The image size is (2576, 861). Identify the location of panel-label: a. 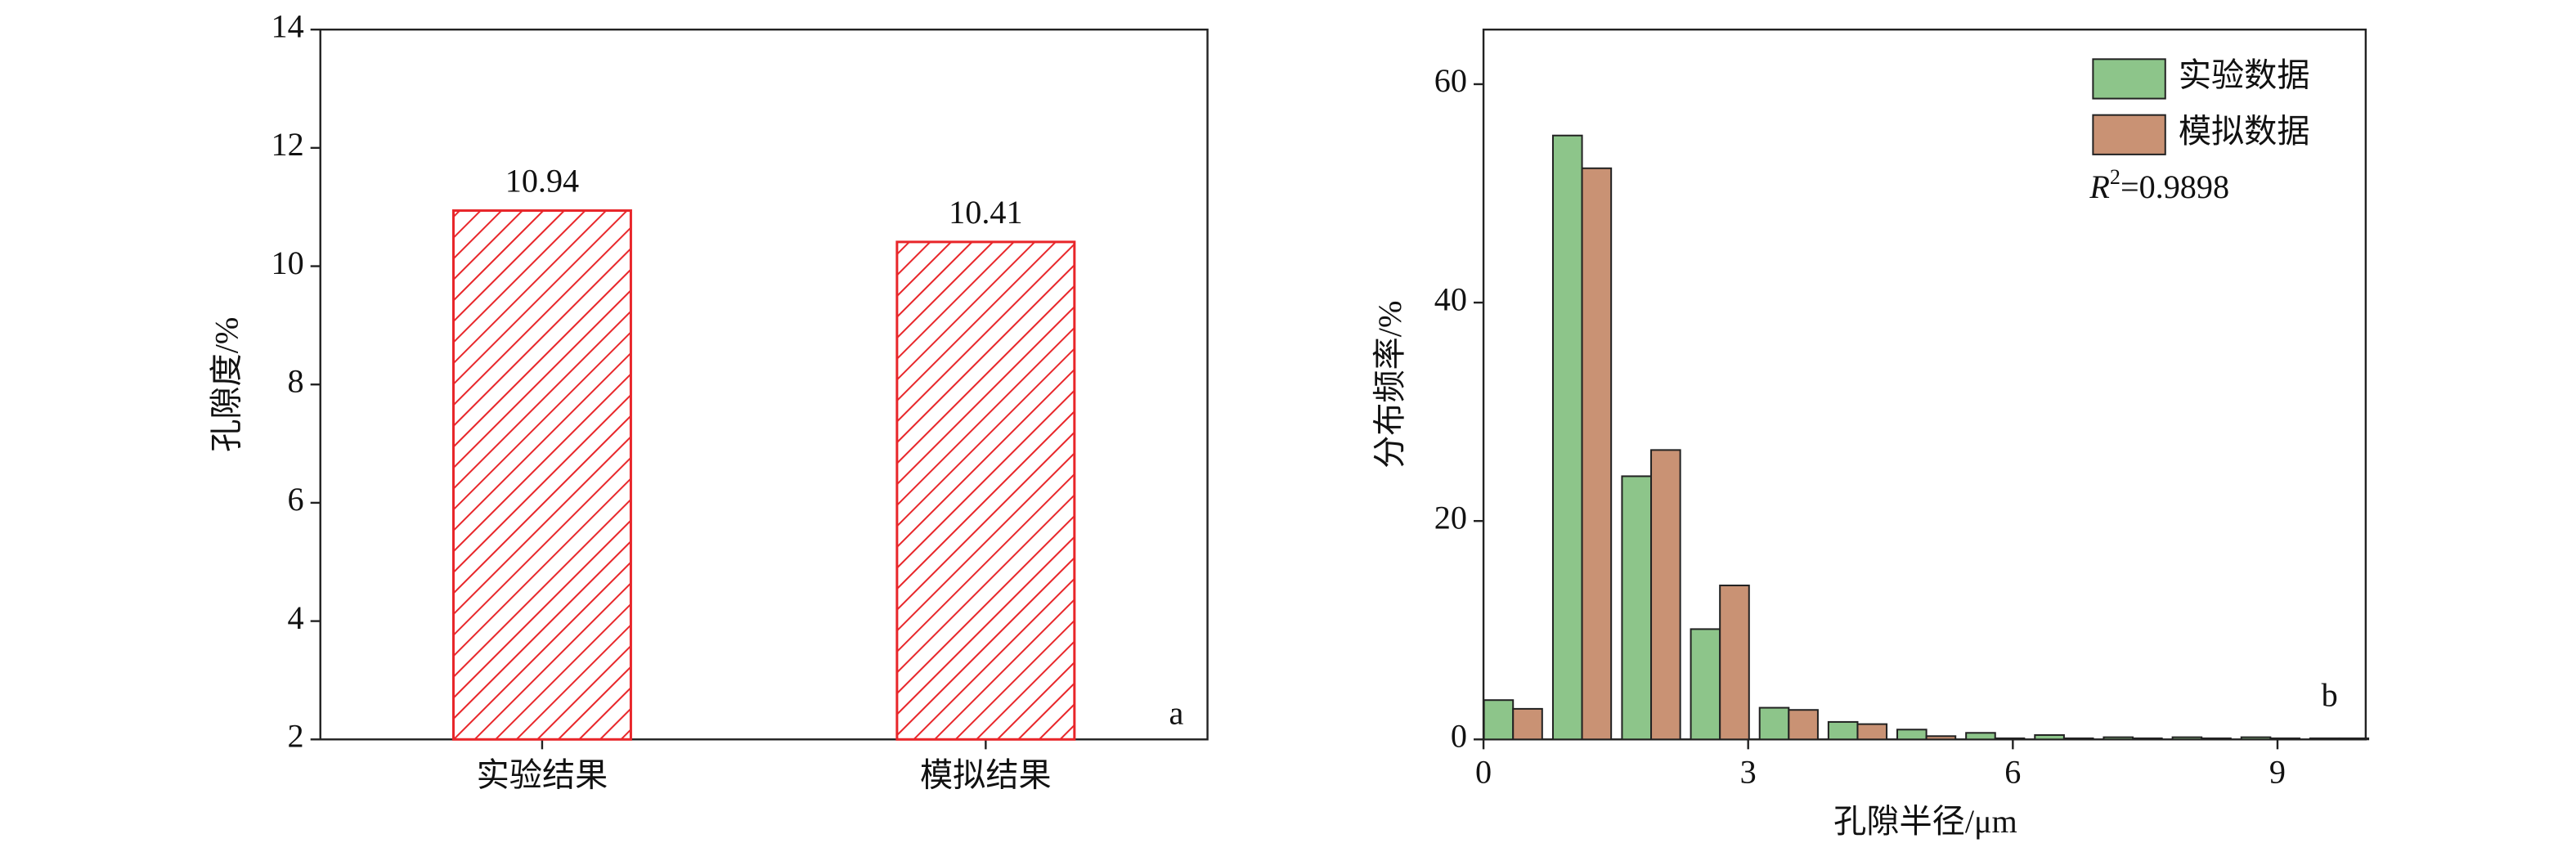
(1176, 712).